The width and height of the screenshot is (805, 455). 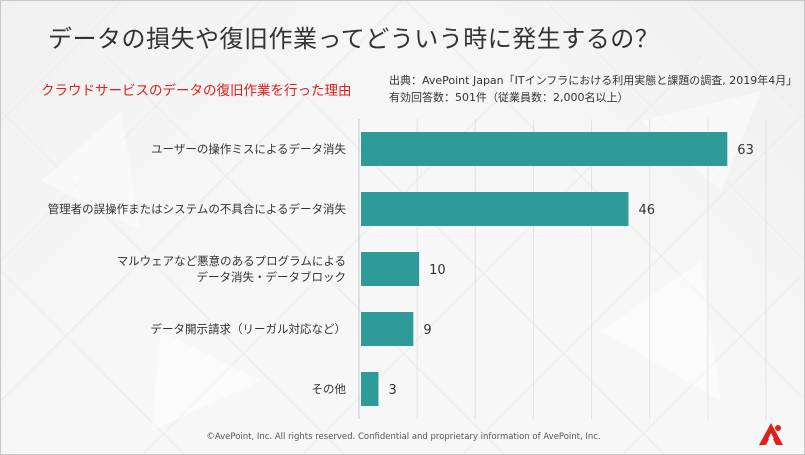 I want to click on category-label-line: その他, so click(x=329, y=389).